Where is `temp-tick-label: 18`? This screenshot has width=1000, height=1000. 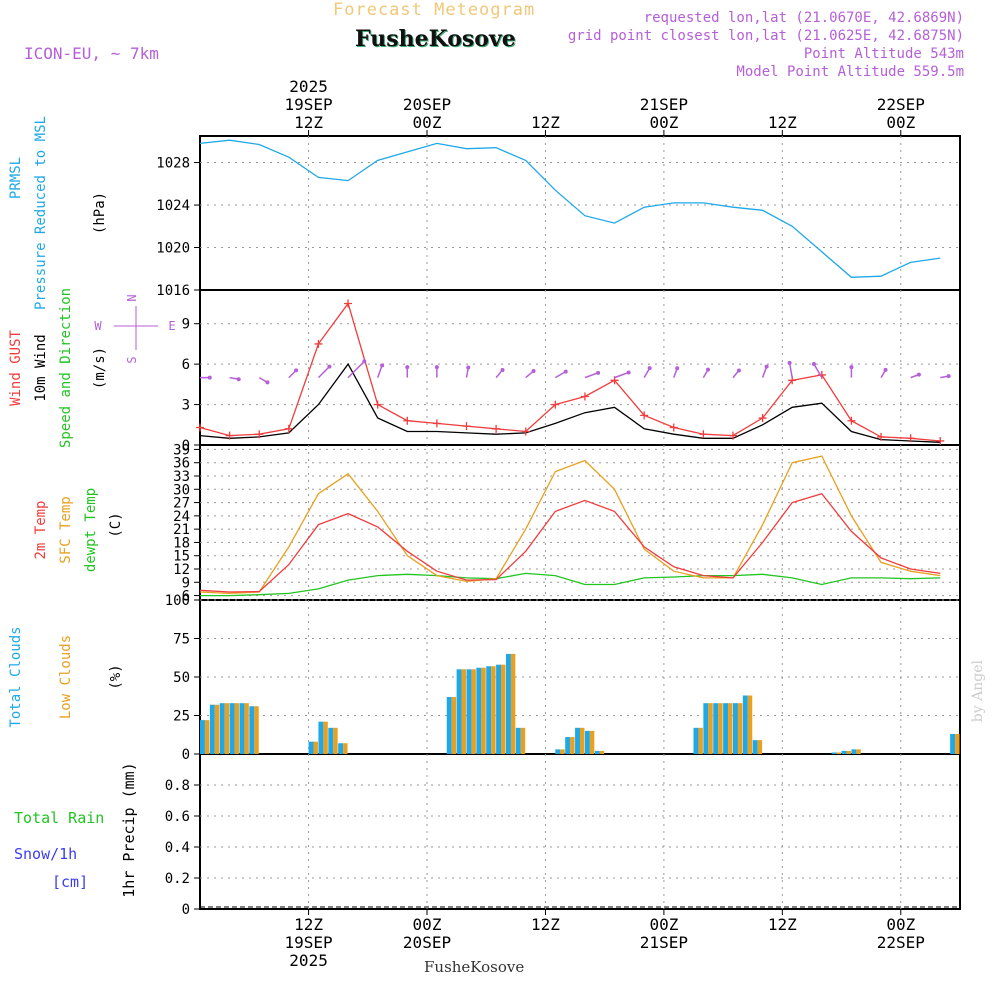
temp-tick-label: 18 is located at coordinates (181, 543).